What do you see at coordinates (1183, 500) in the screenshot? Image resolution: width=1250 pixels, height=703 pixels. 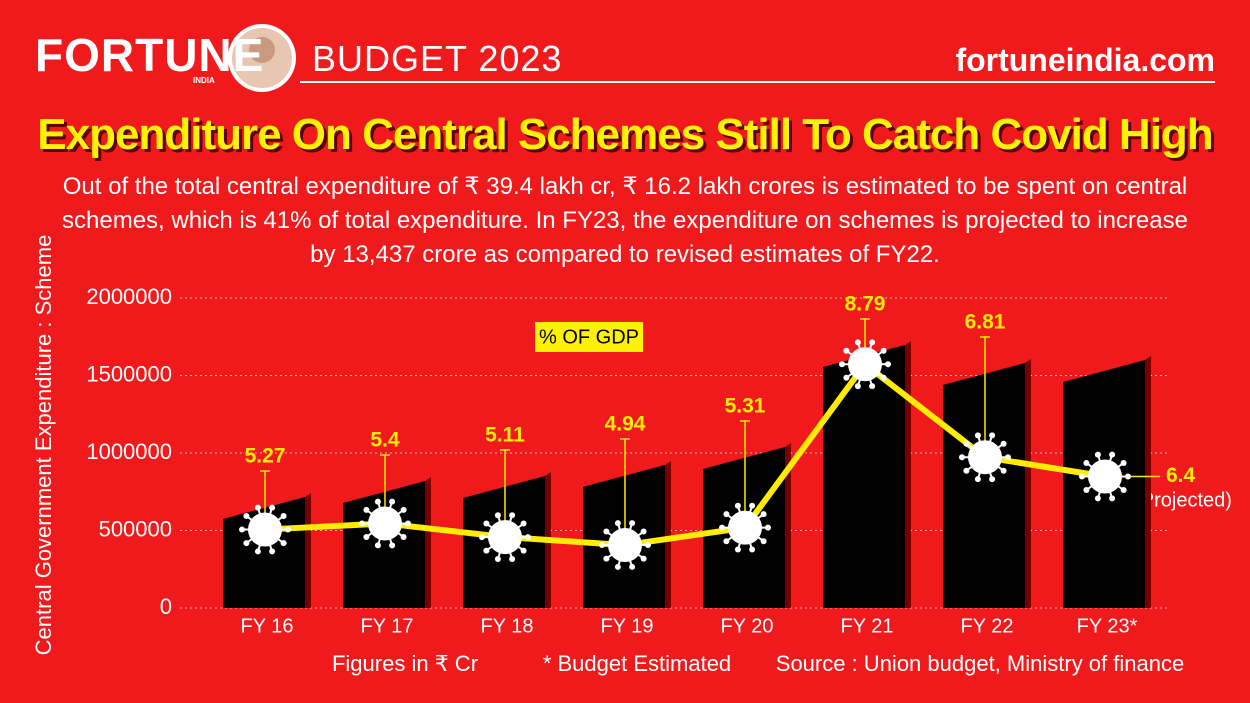 I see `annotation: (Projected)` at bounding box center [1183, 500].